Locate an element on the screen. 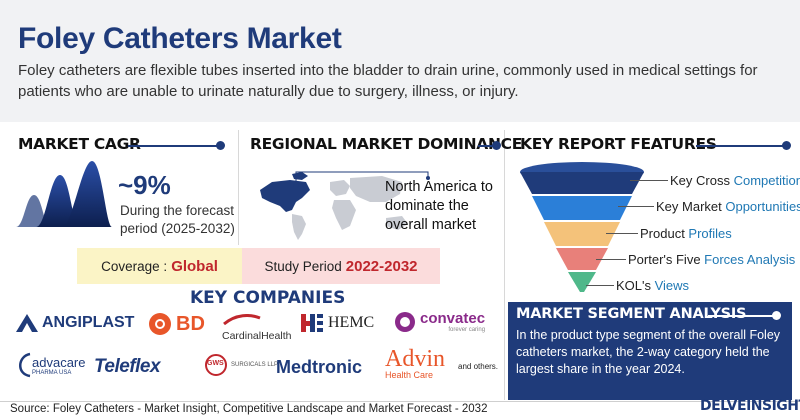  study-period-value: 2022-2032 is located at coordinates (381, 266).